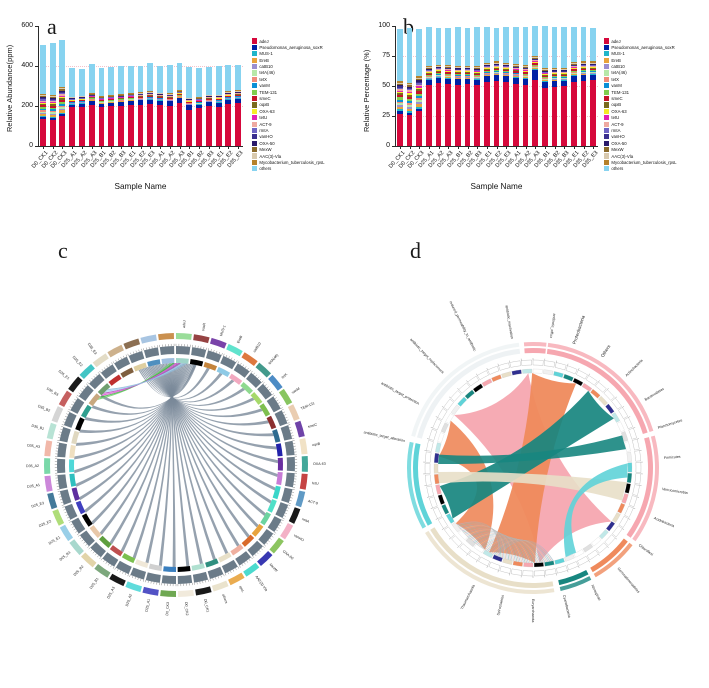 The image size is (709, 688). Describe the element at coordinates (9, 88) in the screenshot. I see `panel-a-y-axis-label: Relative Abundance(ppm)` at that location.